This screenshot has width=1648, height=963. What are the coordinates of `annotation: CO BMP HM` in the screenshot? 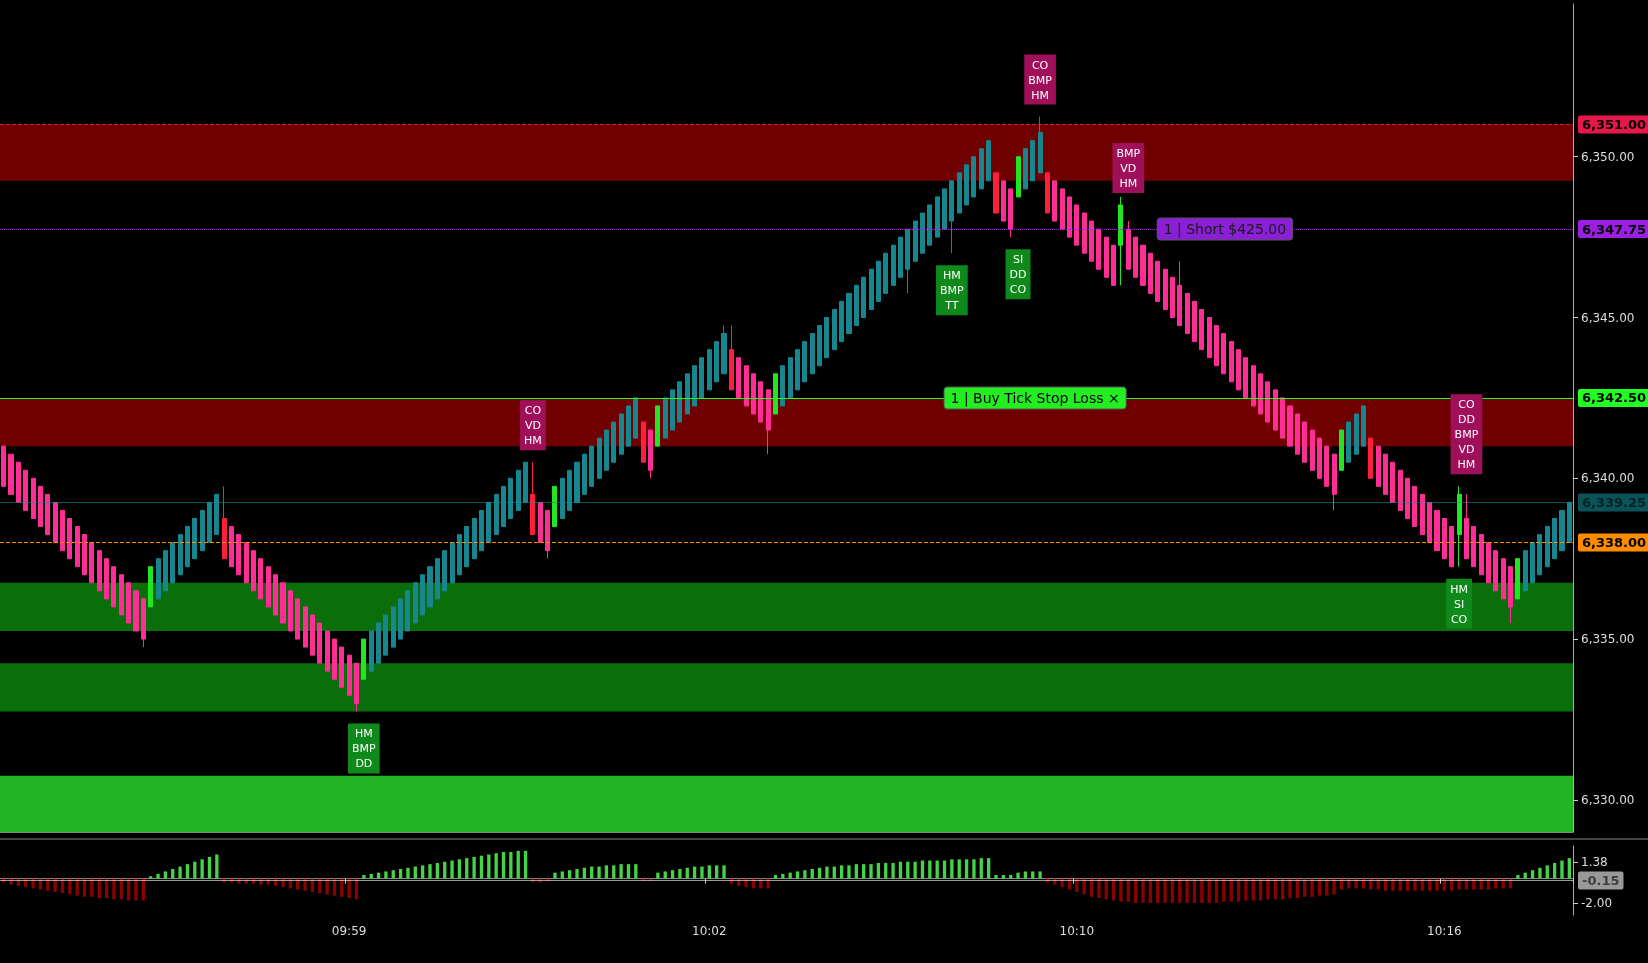 It's located at (1040, 80).